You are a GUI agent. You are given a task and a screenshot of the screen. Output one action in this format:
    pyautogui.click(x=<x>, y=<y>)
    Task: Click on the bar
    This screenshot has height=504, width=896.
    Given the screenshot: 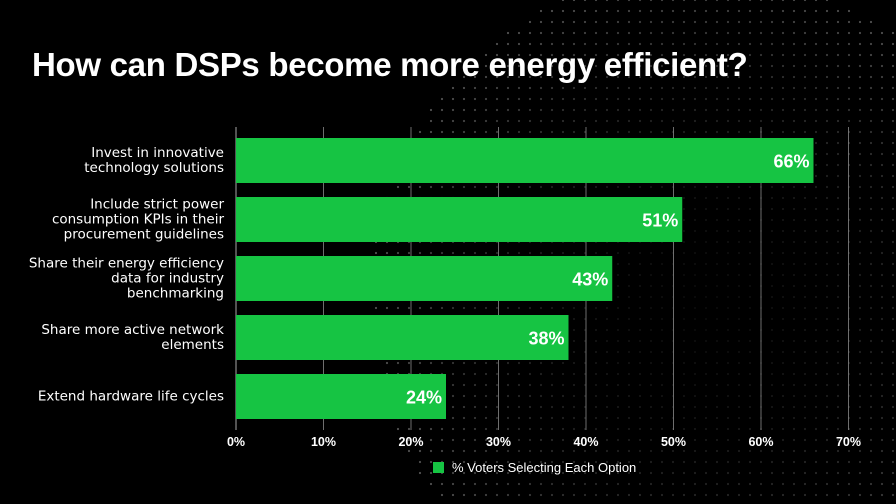 What is the action you would take?
    pyautogui.click(x=424, y=278)
    